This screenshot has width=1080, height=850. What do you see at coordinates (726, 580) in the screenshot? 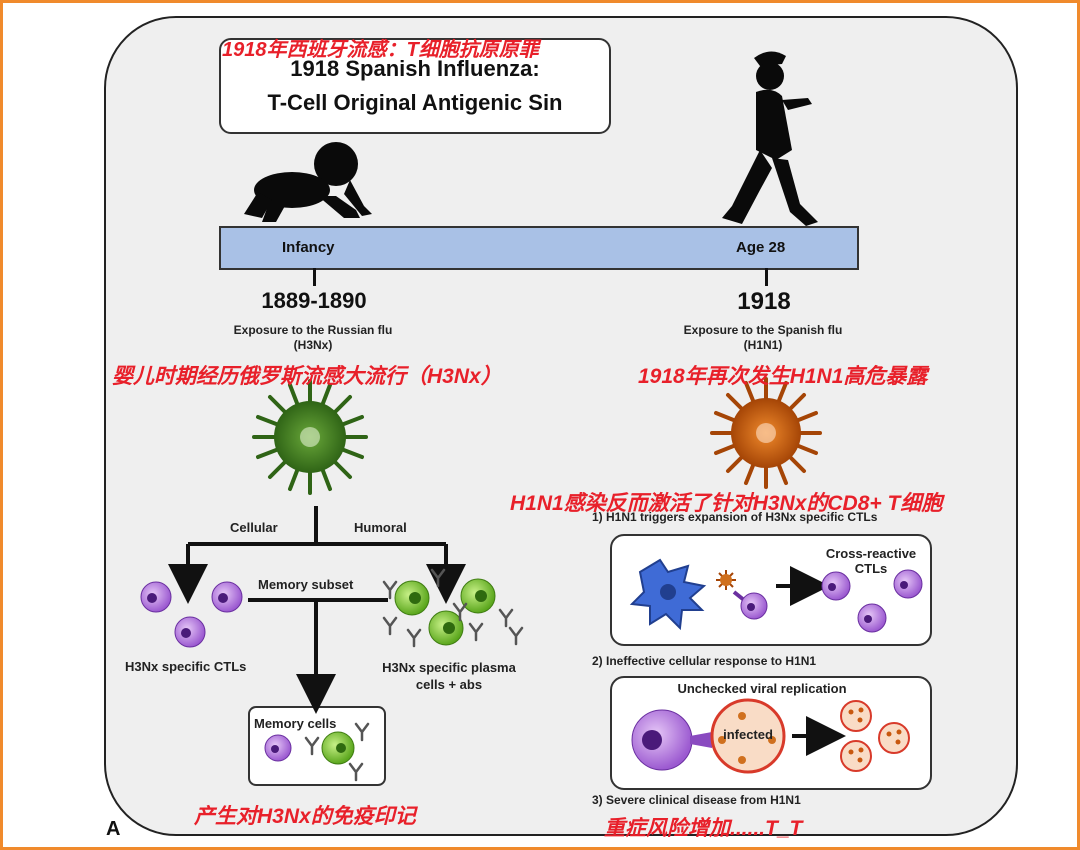
I see `small-virus-icon` at bounding box center [726, 580].